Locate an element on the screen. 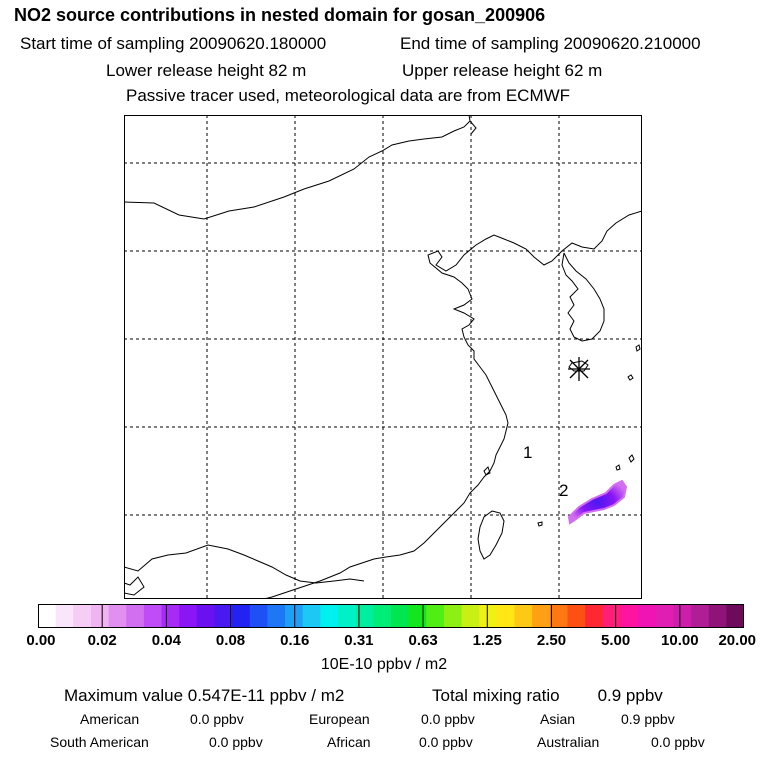  border-north is located at coordinates (297, 167).